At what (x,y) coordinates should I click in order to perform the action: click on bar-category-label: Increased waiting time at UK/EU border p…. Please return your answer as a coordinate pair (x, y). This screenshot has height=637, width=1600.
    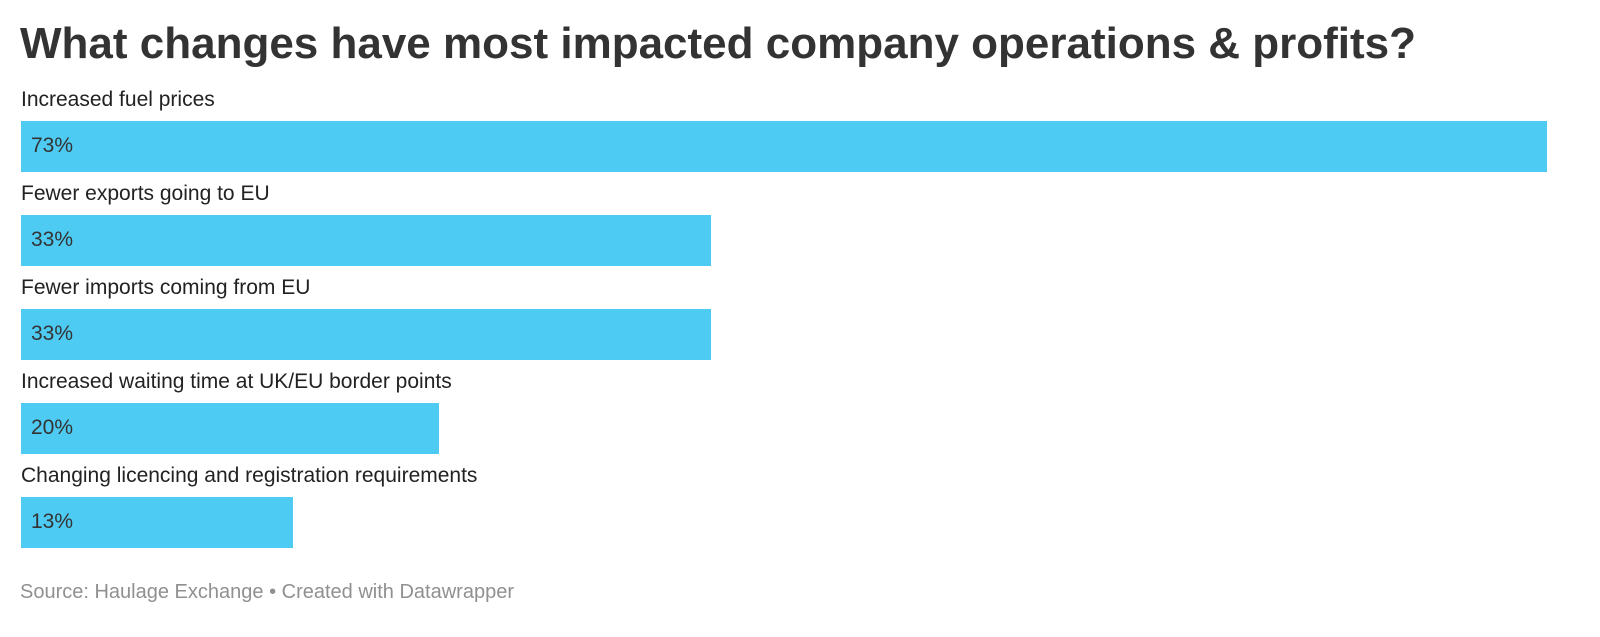
    Looking at the image, I should click on (236, 381).